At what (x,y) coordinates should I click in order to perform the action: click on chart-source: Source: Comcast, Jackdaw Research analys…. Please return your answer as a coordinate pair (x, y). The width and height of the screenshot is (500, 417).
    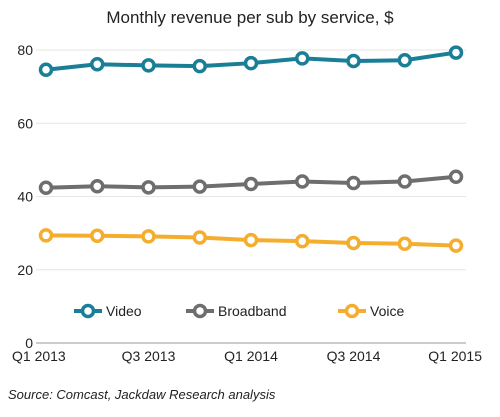
    Looking at the image, I should click on (142, 394).